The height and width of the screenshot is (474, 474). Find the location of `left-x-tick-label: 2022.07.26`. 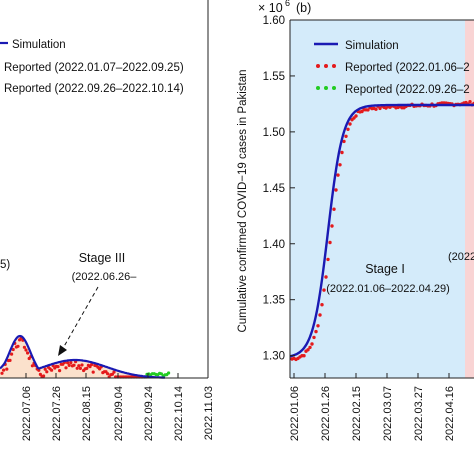

left-x-tick-label: 2022.07.26 is located at coordinates (57, 413).